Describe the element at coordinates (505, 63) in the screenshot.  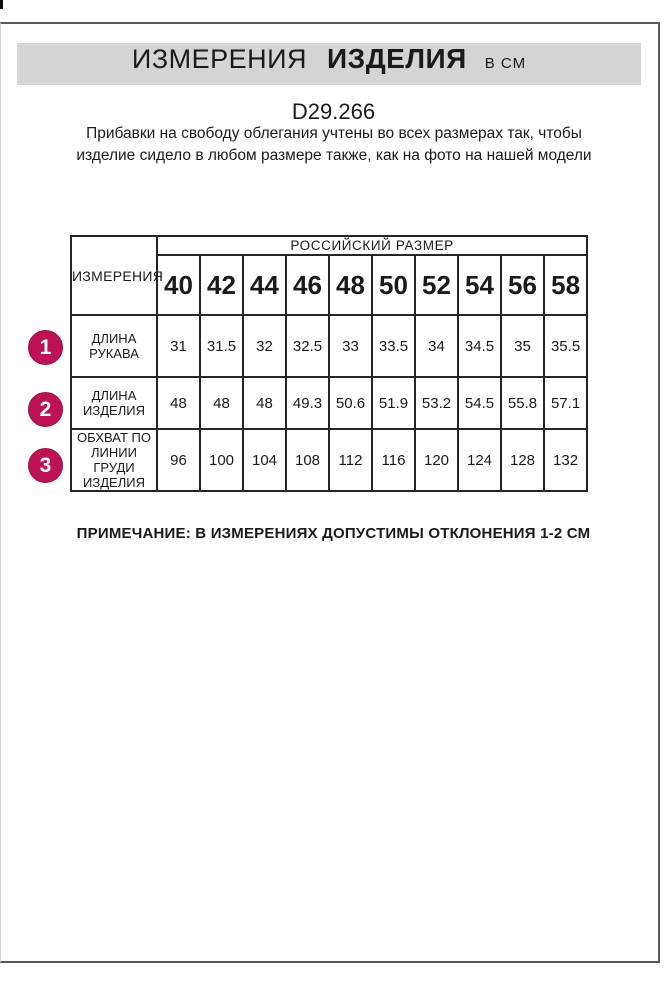
I see `page-title-units: В СМ` at that location.